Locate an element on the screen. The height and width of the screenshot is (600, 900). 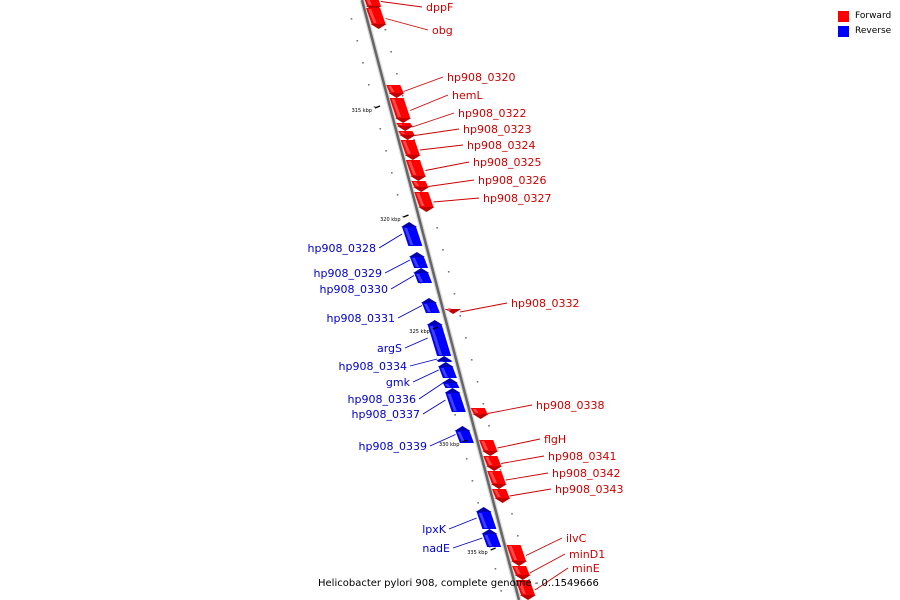
gene-label: hp908_0339 is located at coordinates (393, 446).